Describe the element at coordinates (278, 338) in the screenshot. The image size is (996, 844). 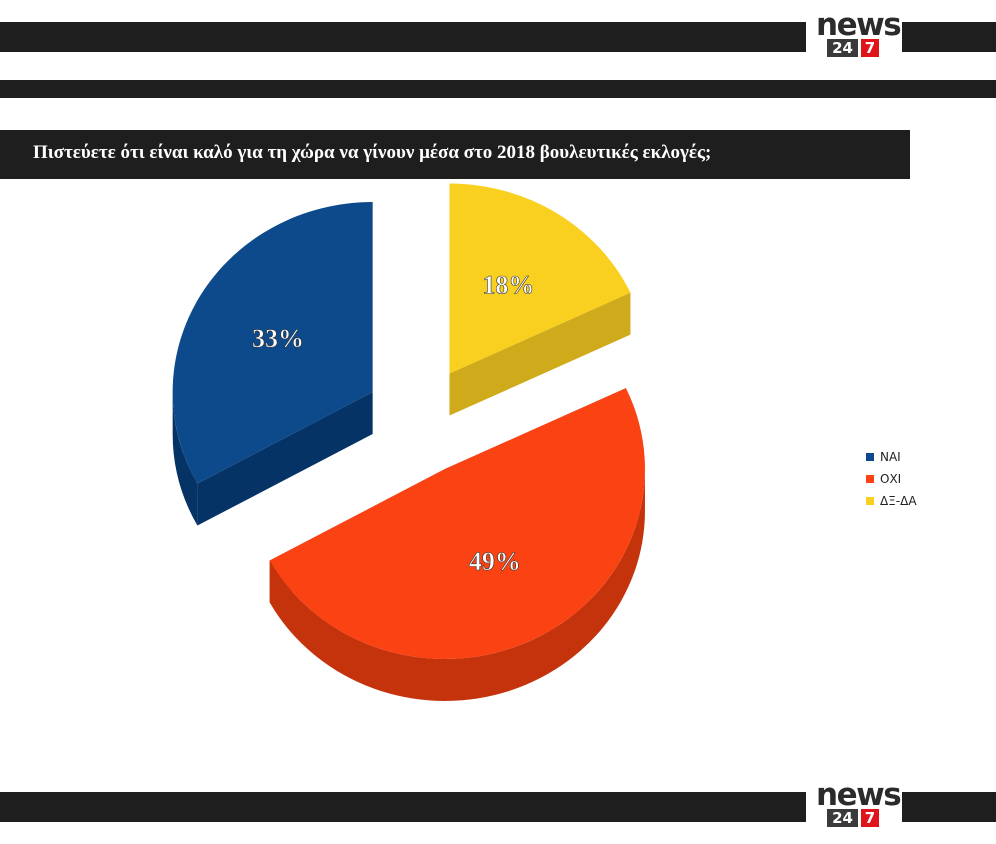
I see `data-label: 33%` at that location.